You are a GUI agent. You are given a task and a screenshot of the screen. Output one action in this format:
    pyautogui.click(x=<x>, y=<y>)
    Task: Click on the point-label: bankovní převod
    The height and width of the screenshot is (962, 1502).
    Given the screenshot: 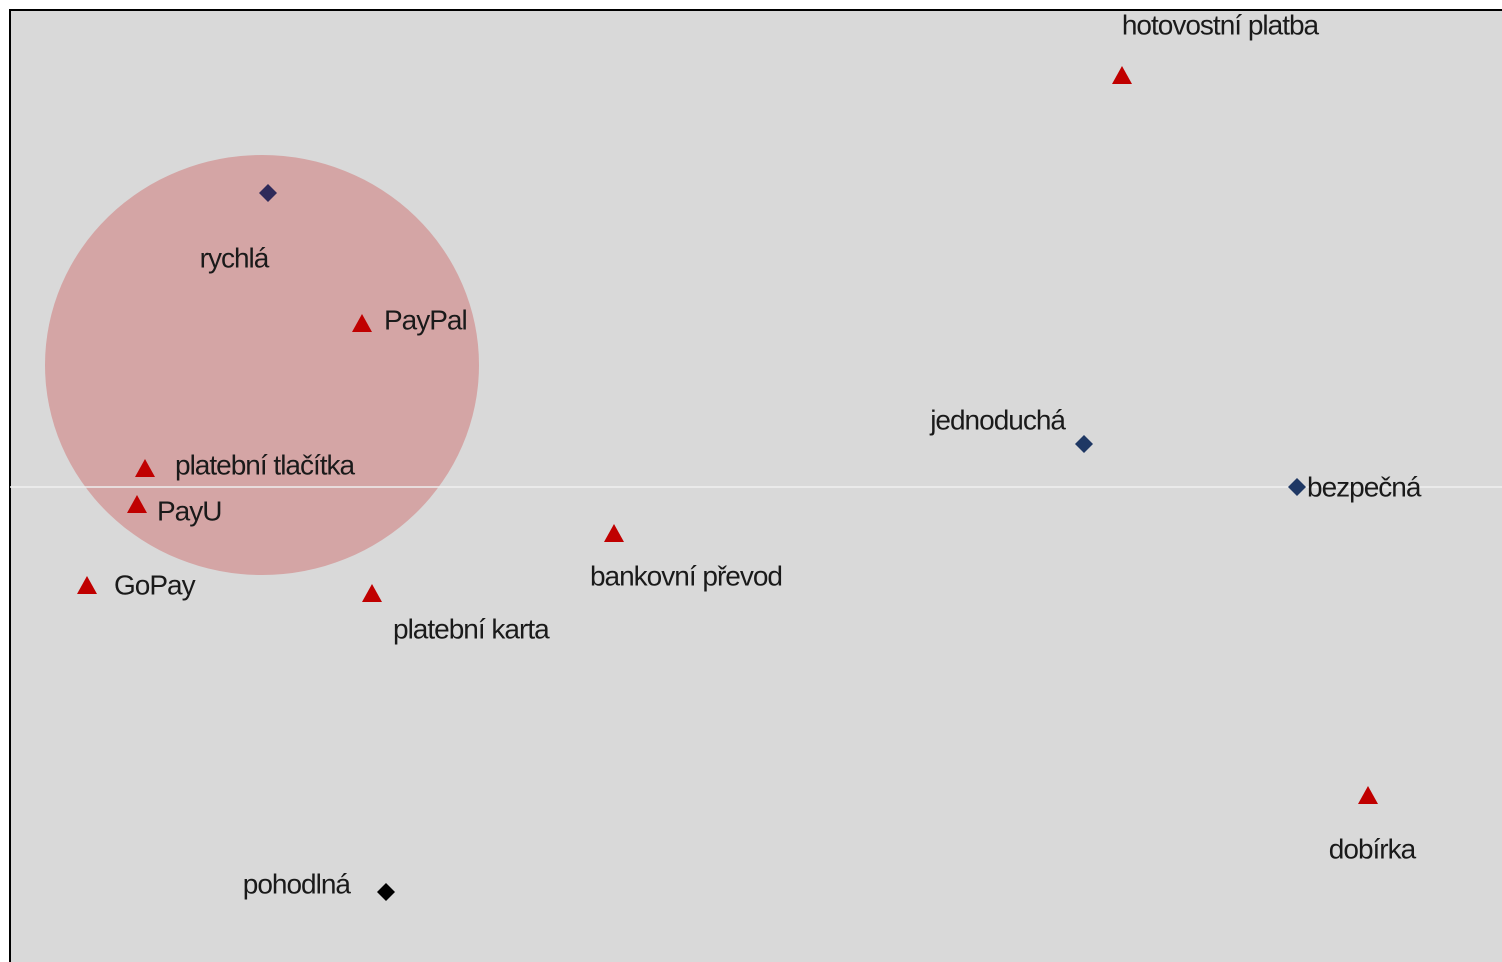 What is the action you would take?
    pyautogui.click(x=686, y=575)
    